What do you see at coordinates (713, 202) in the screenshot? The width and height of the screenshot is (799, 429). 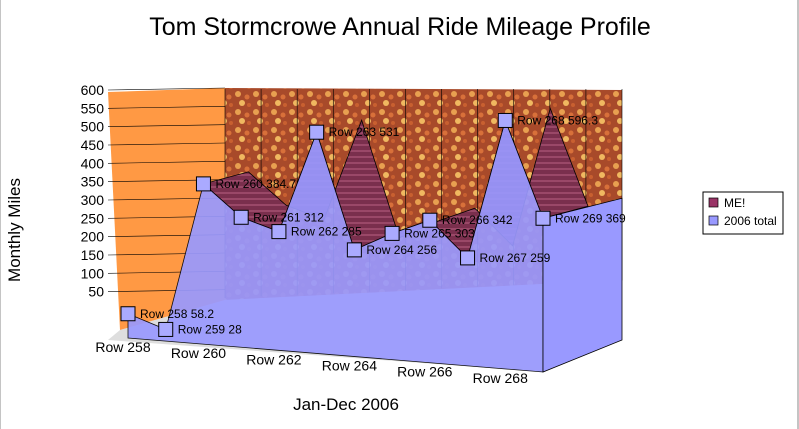 I see `legend-swatch-me` at bounding box center [713, 202].